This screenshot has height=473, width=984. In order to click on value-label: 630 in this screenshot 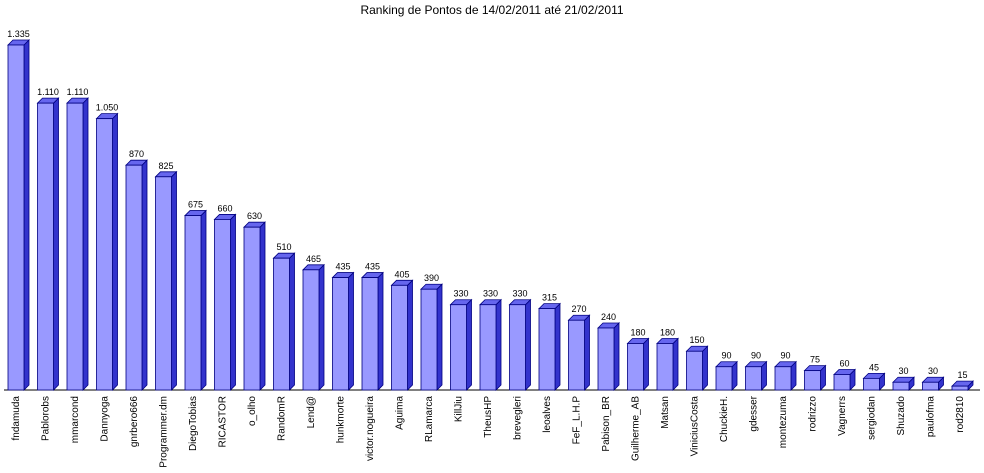, I will do `click(254, 216)`.